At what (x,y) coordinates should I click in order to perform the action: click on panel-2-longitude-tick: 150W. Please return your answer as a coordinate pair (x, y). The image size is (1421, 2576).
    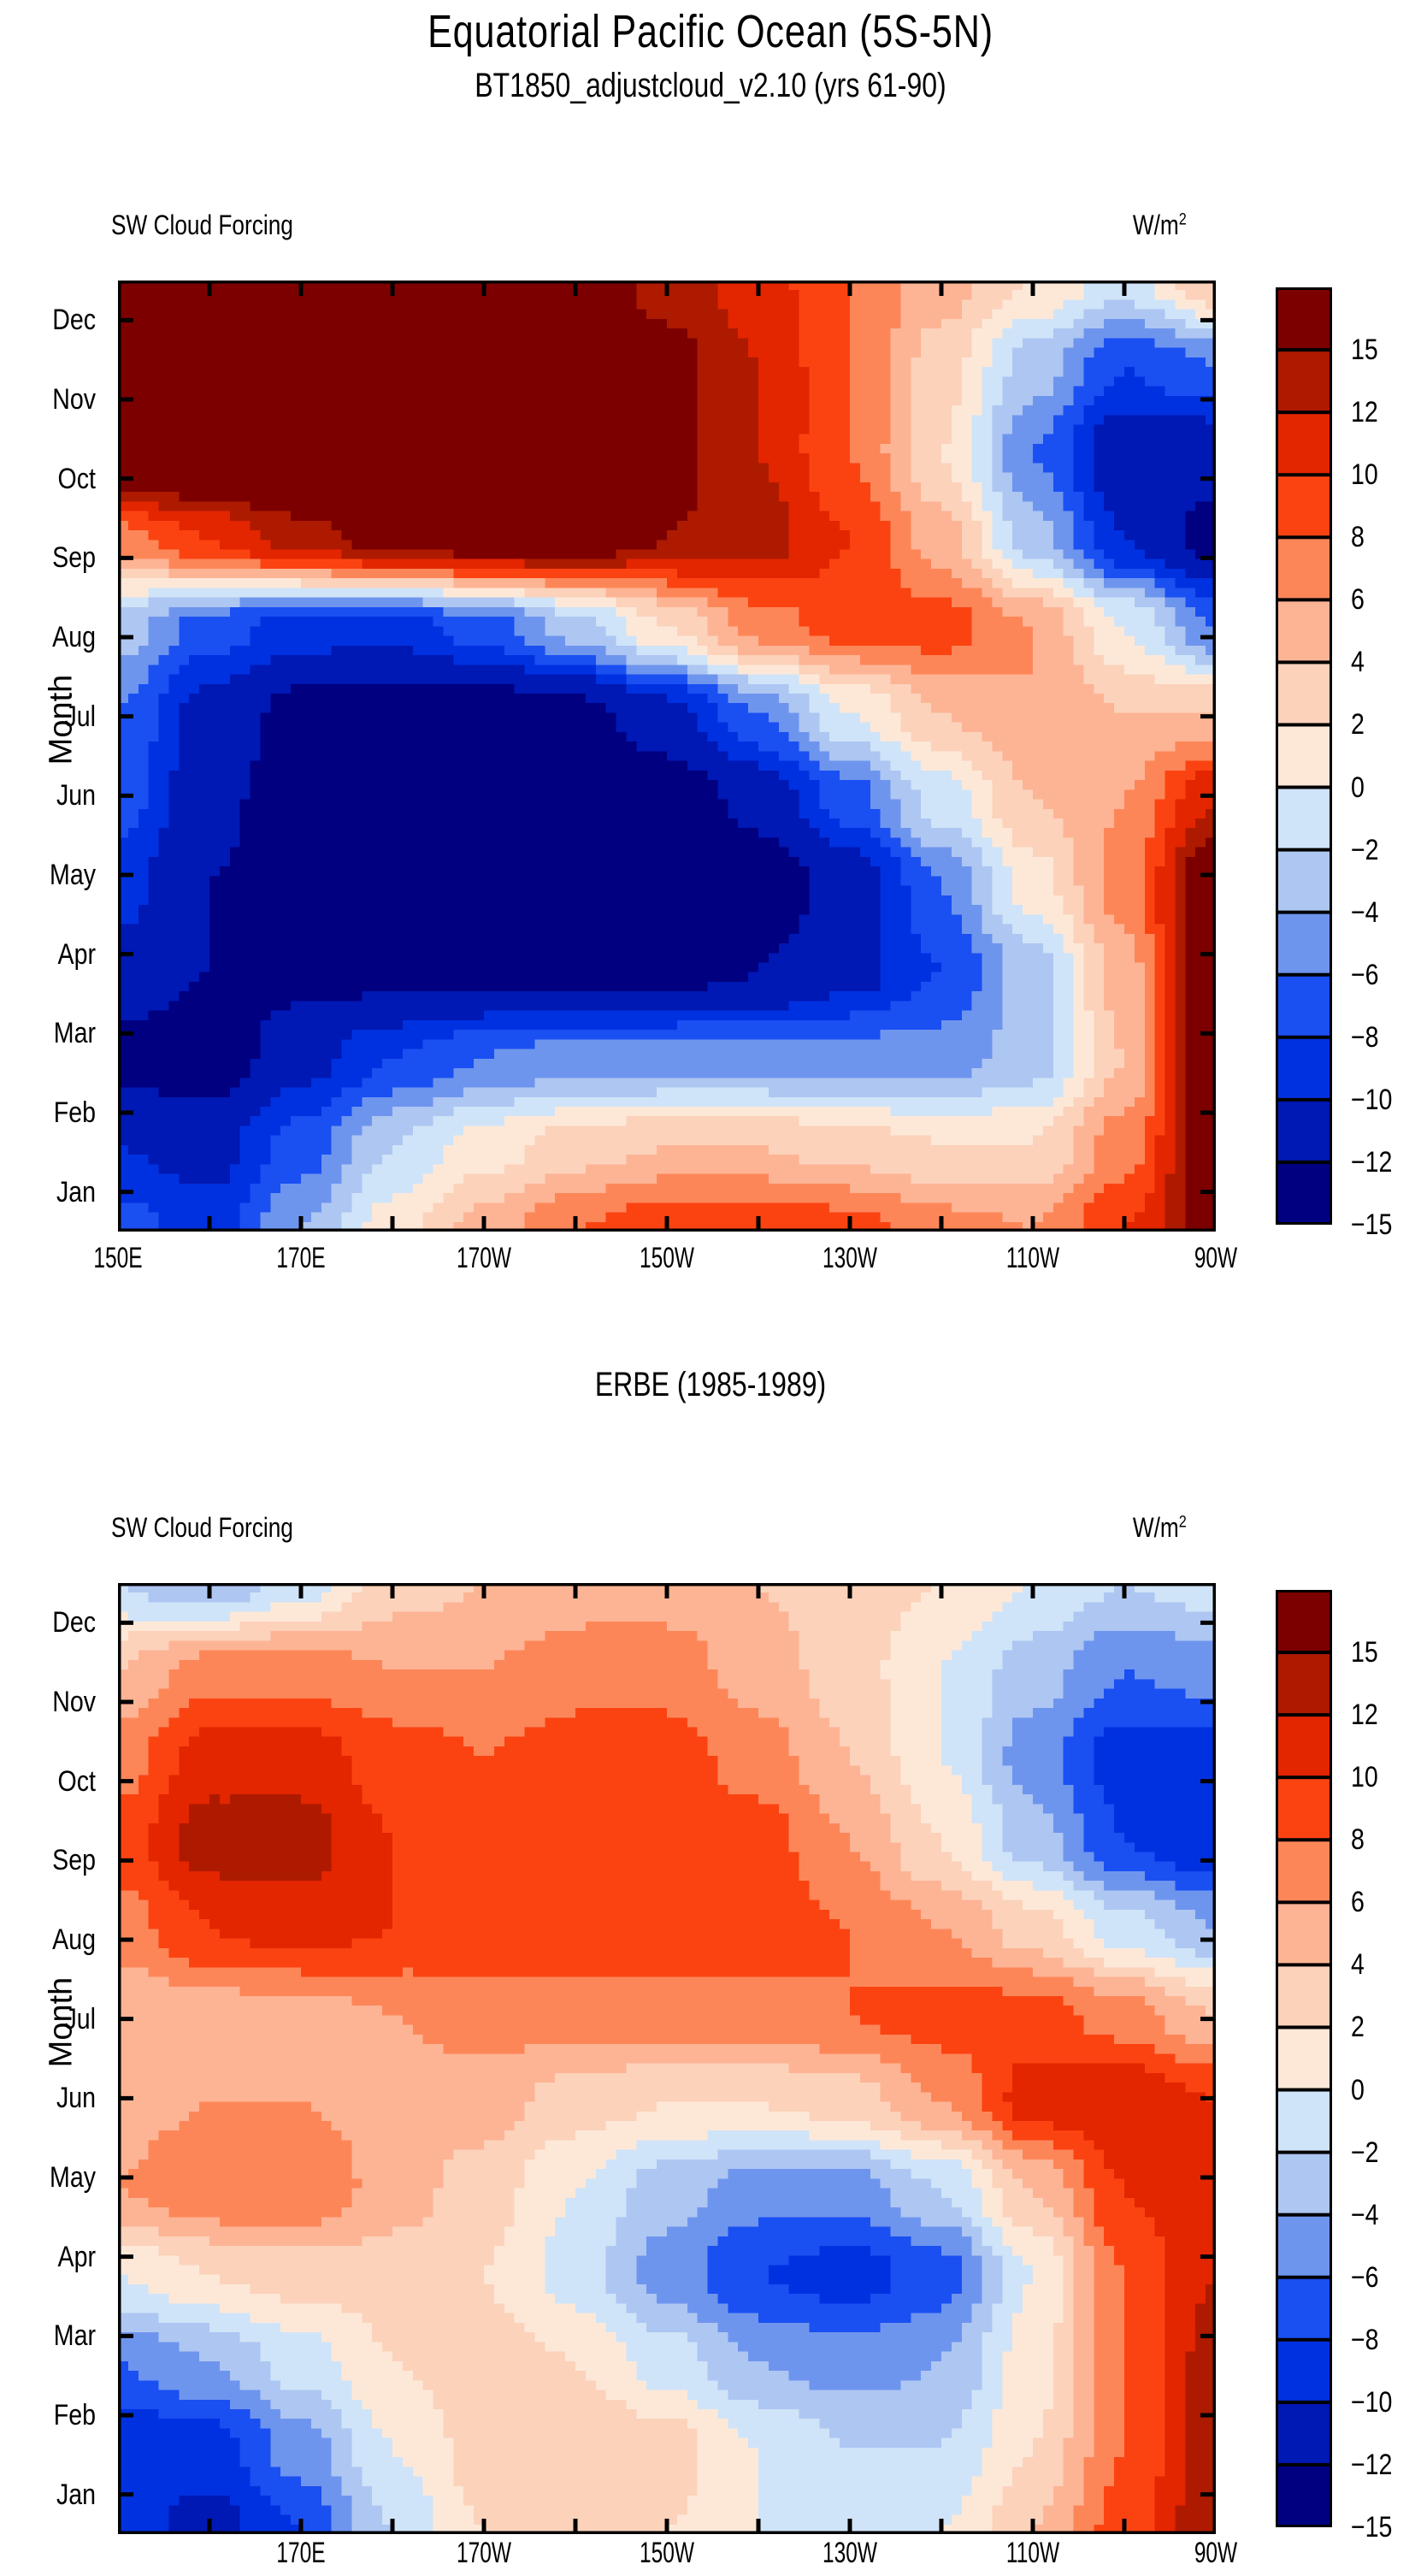
    Looking at the image, I should click on (666, 2553).